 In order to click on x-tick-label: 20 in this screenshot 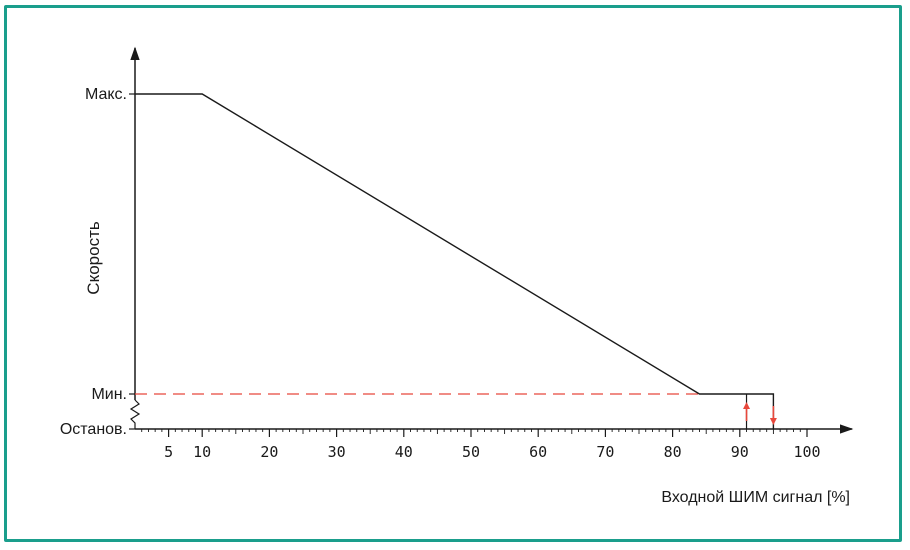, I will do `click(269, 452)`.